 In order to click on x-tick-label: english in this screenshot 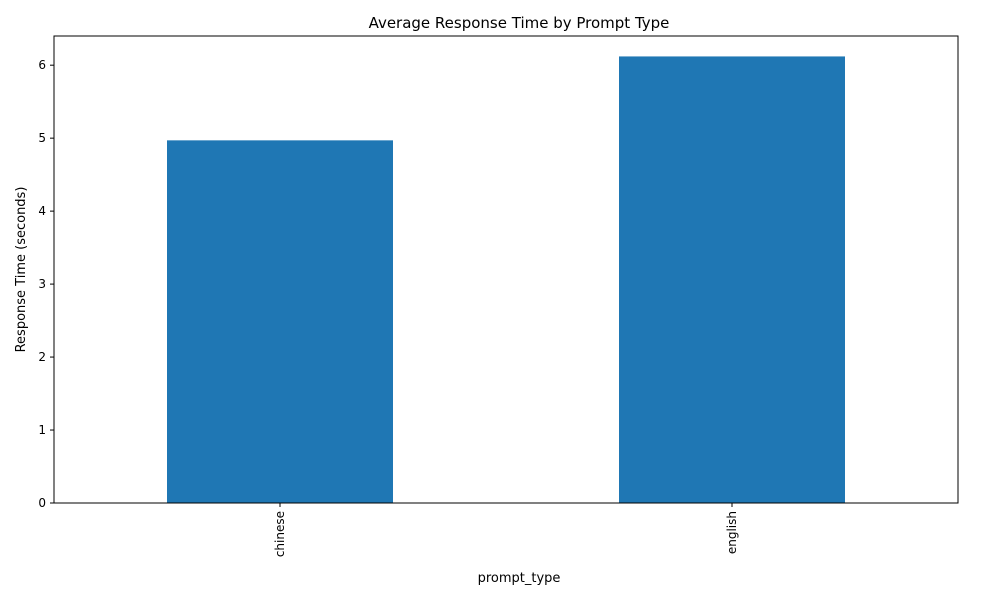, I will do `click(732, 532)`.